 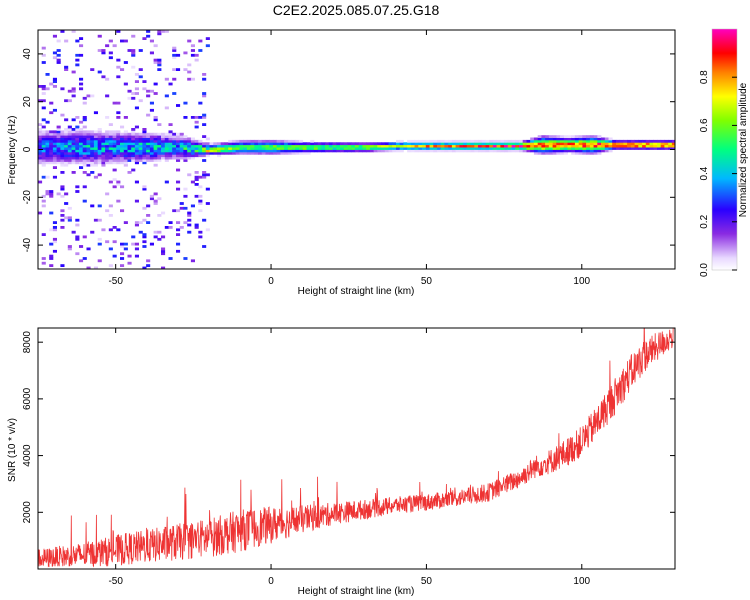 I want to click on colorbar-tick-label: 0.2, so click(x=704, y=221).